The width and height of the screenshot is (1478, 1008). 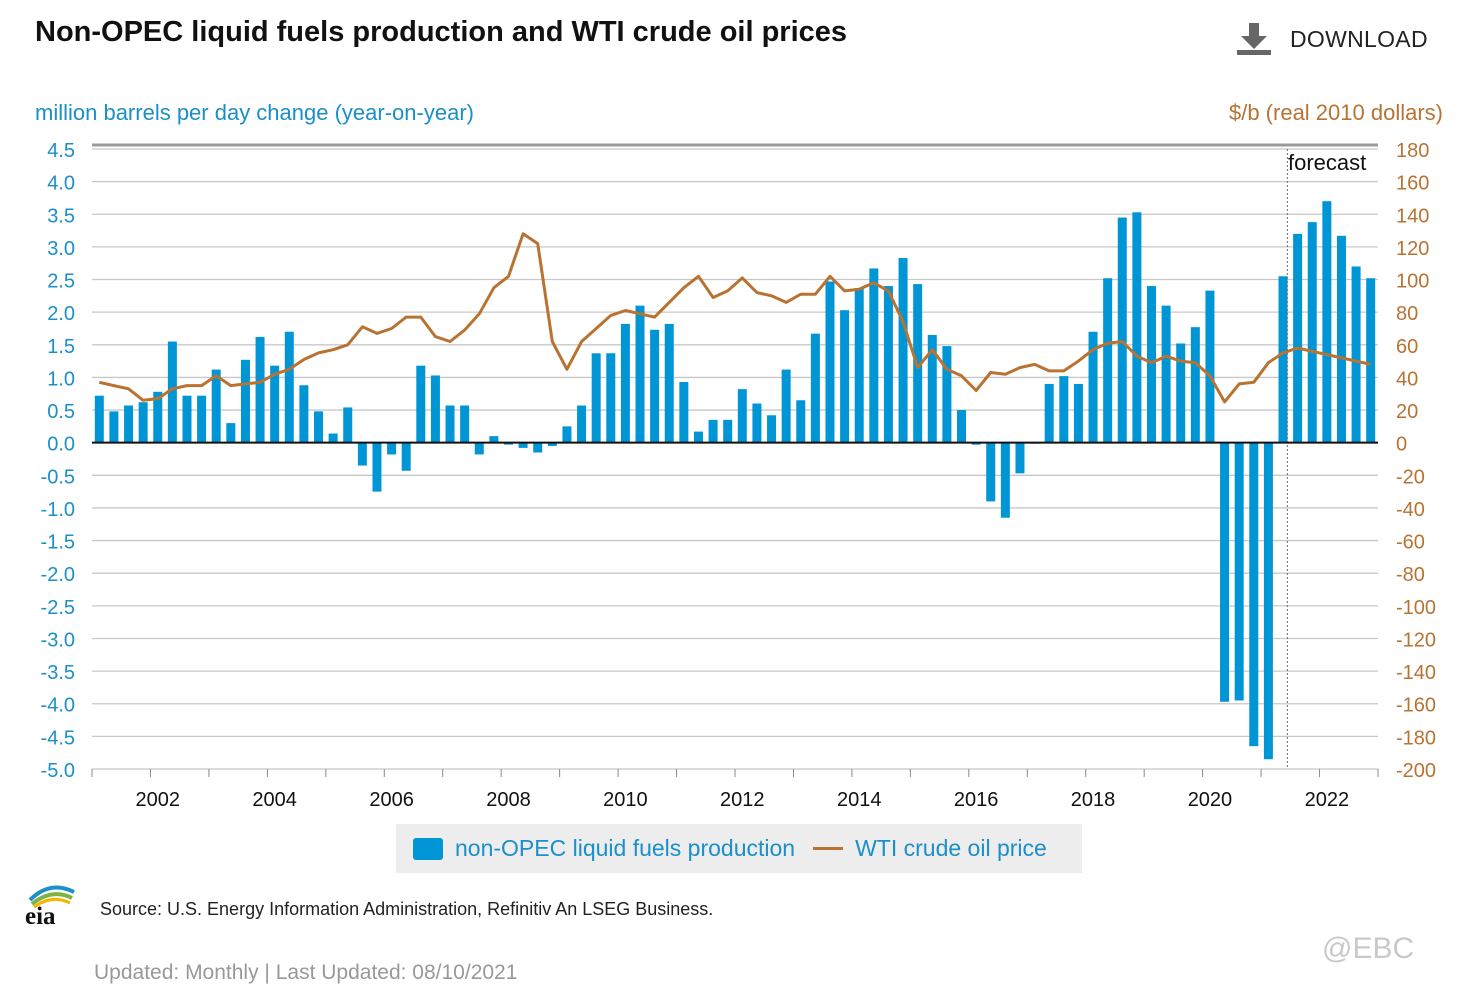 What do you see at coordinates (921, 848) in the screenshot?
I see `legend-item-wti: WTI crude oil price` at bounding box center [921, 848].